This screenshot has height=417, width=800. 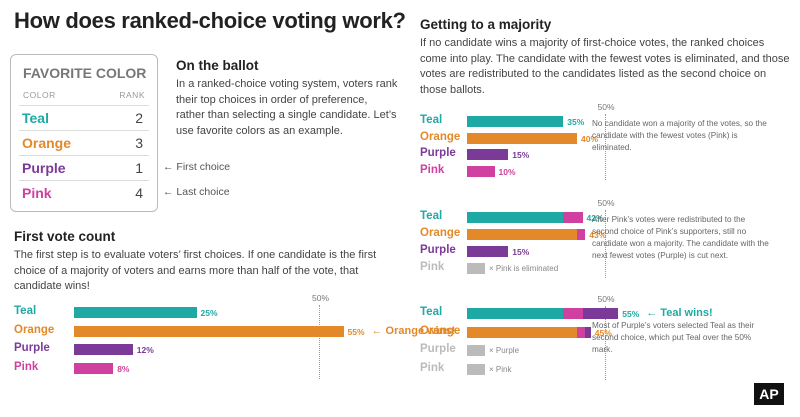 What do you see at coordinates (504, 350) in the screenshot?
I see `eliminated-label: × Purple` at bounding box center [504, 350].